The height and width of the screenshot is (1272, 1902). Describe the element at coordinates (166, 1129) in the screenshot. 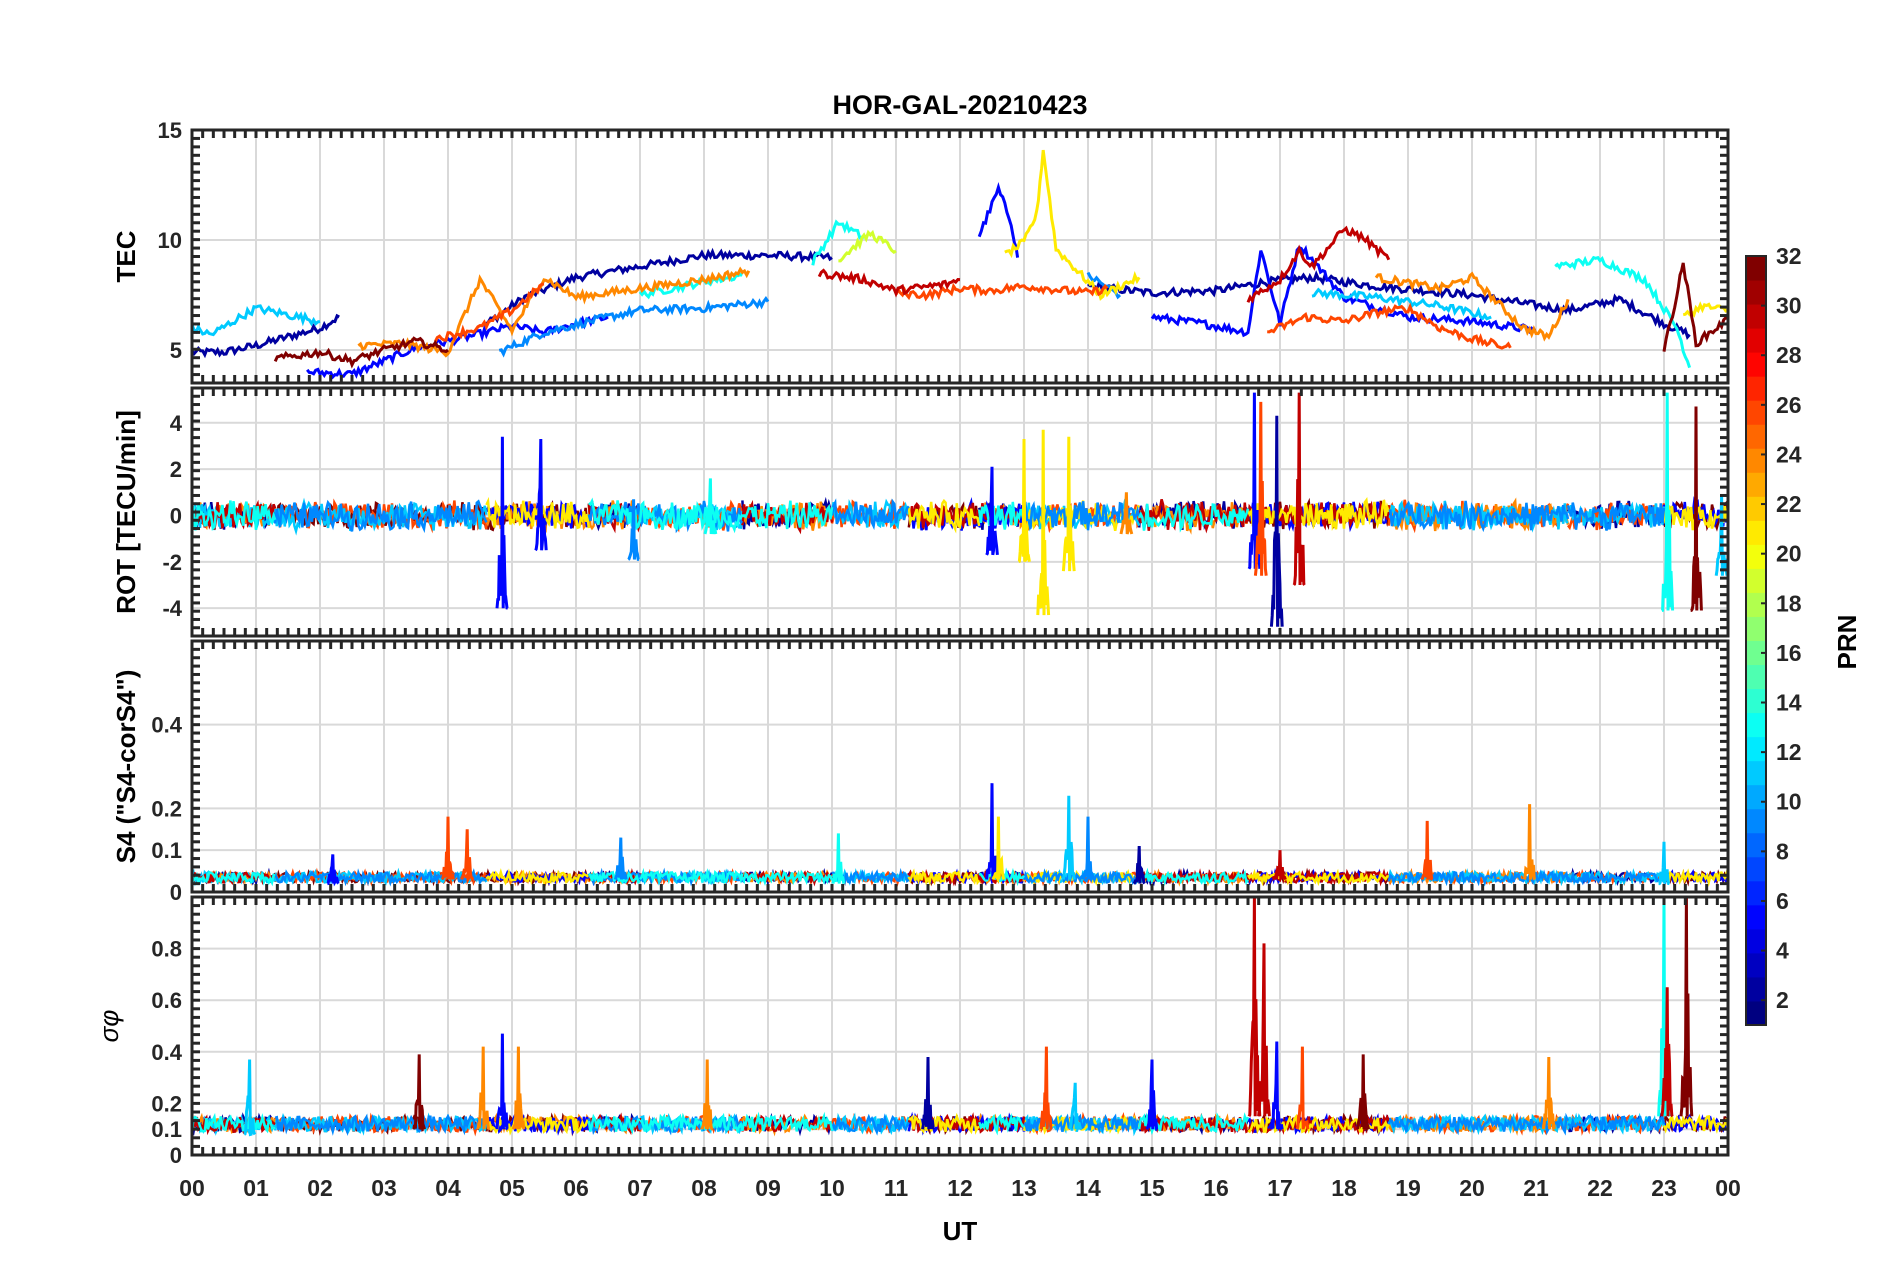

I see `y-tick-label: 0.1` at that location.